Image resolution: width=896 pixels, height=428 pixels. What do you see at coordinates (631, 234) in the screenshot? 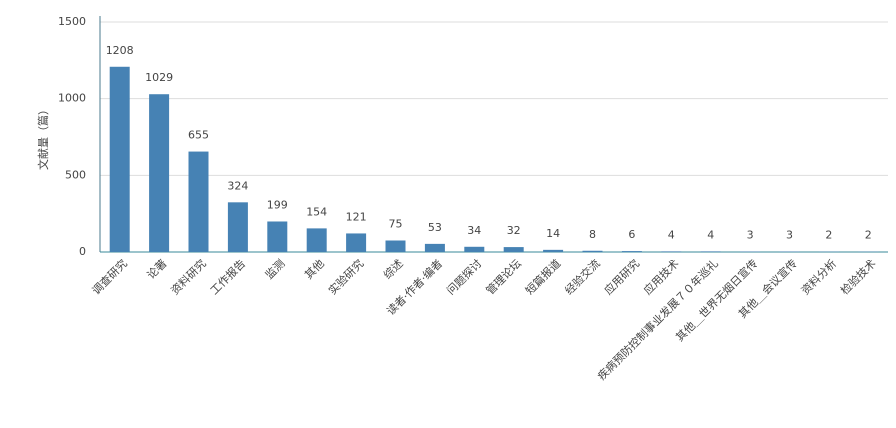
I see `value-label: 6` at bounding box center [631, 234].